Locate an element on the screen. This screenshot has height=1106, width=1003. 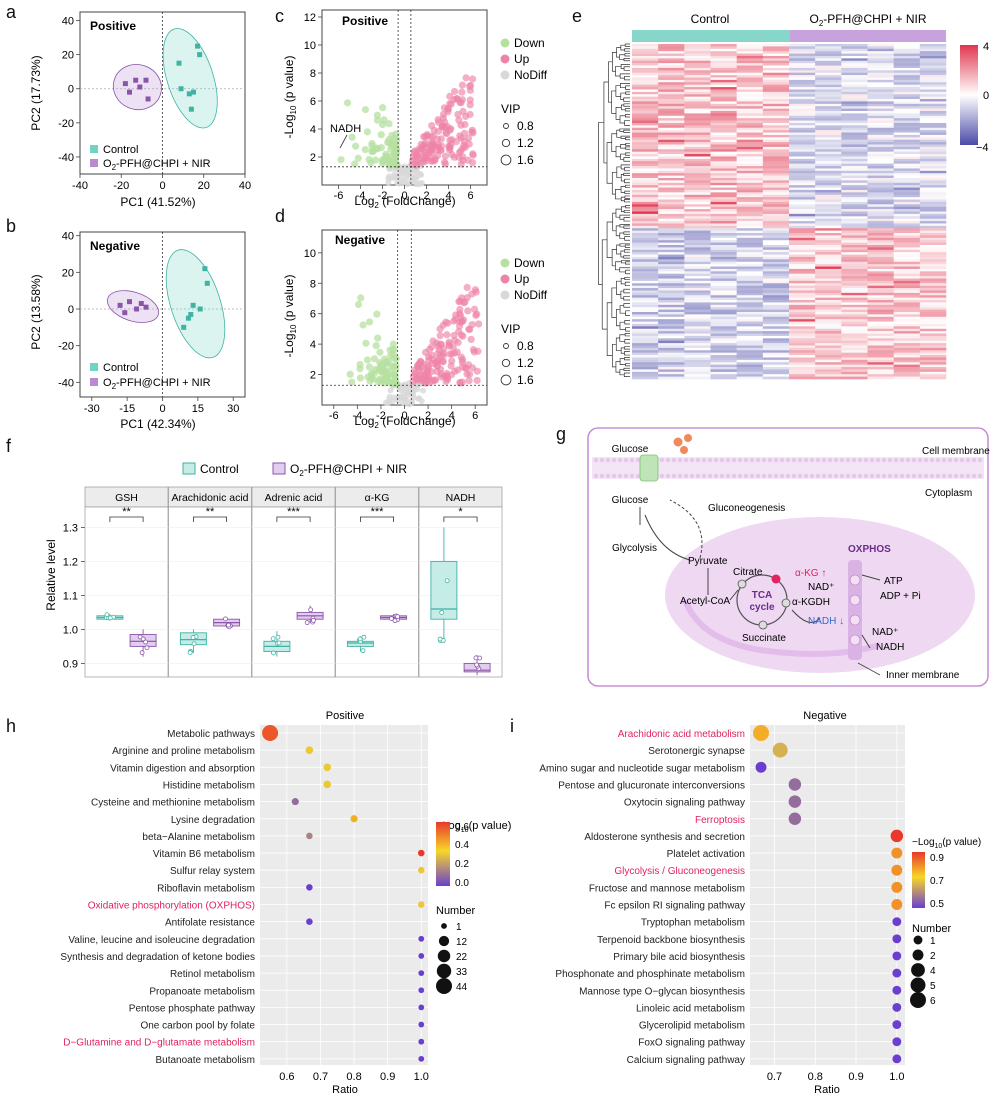
size-legend-label: 5 is located at coordinates (933, 986).